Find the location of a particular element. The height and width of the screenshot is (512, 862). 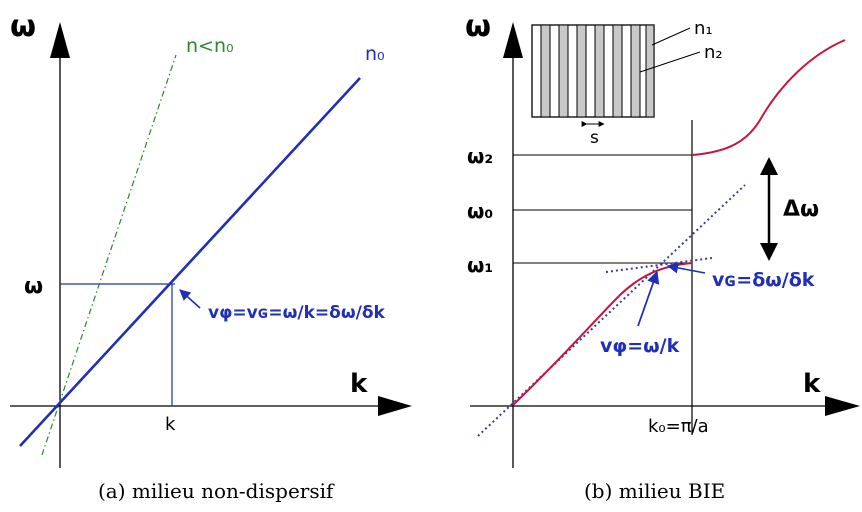

panel-b-vg-equation: vɢ=δω/δk is located at coordinates (763, 280).